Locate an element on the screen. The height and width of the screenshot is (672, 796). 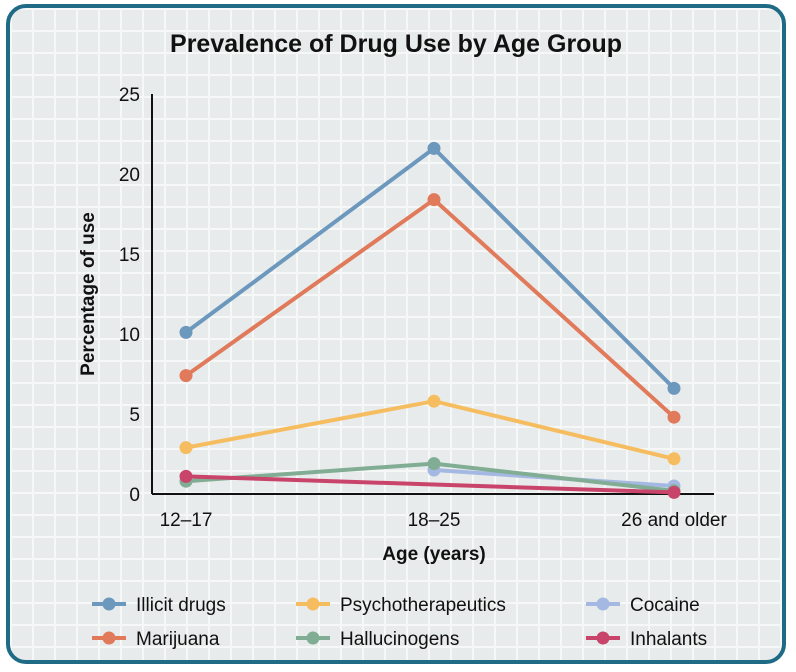
x-axis-label: Age (years) is located at coordinates (434, 554).